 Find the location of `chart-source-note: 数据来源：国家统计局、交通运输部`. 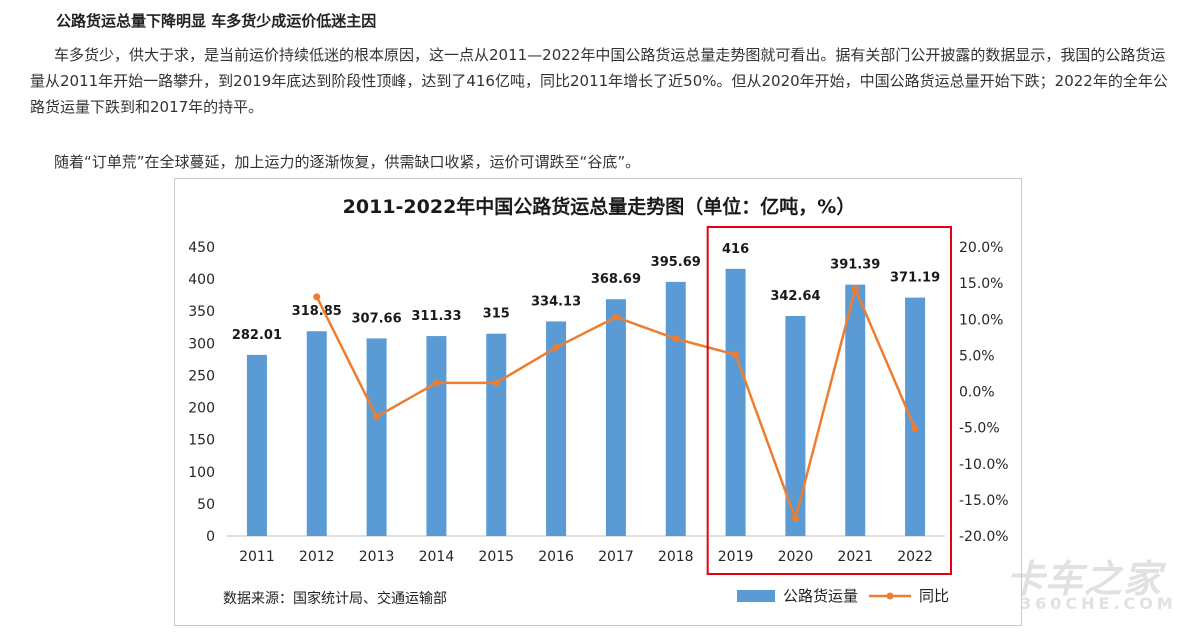

chart-source-note: 数据来源：国家统计局、交通运输部 is located at coordinates (335, 598).